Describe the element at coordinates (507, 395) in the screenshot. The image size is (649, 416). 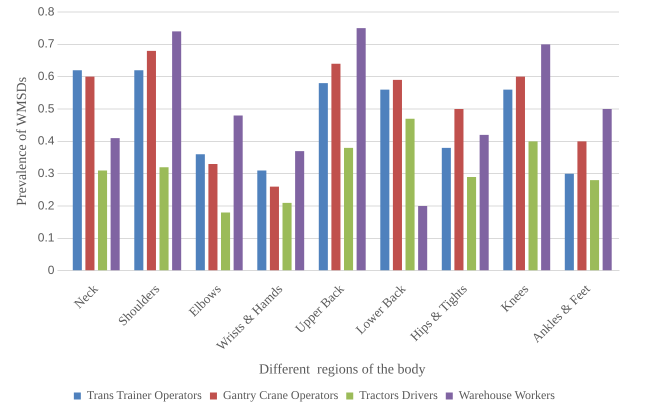
I see `legend-label: Warehouse Workers` at that location.